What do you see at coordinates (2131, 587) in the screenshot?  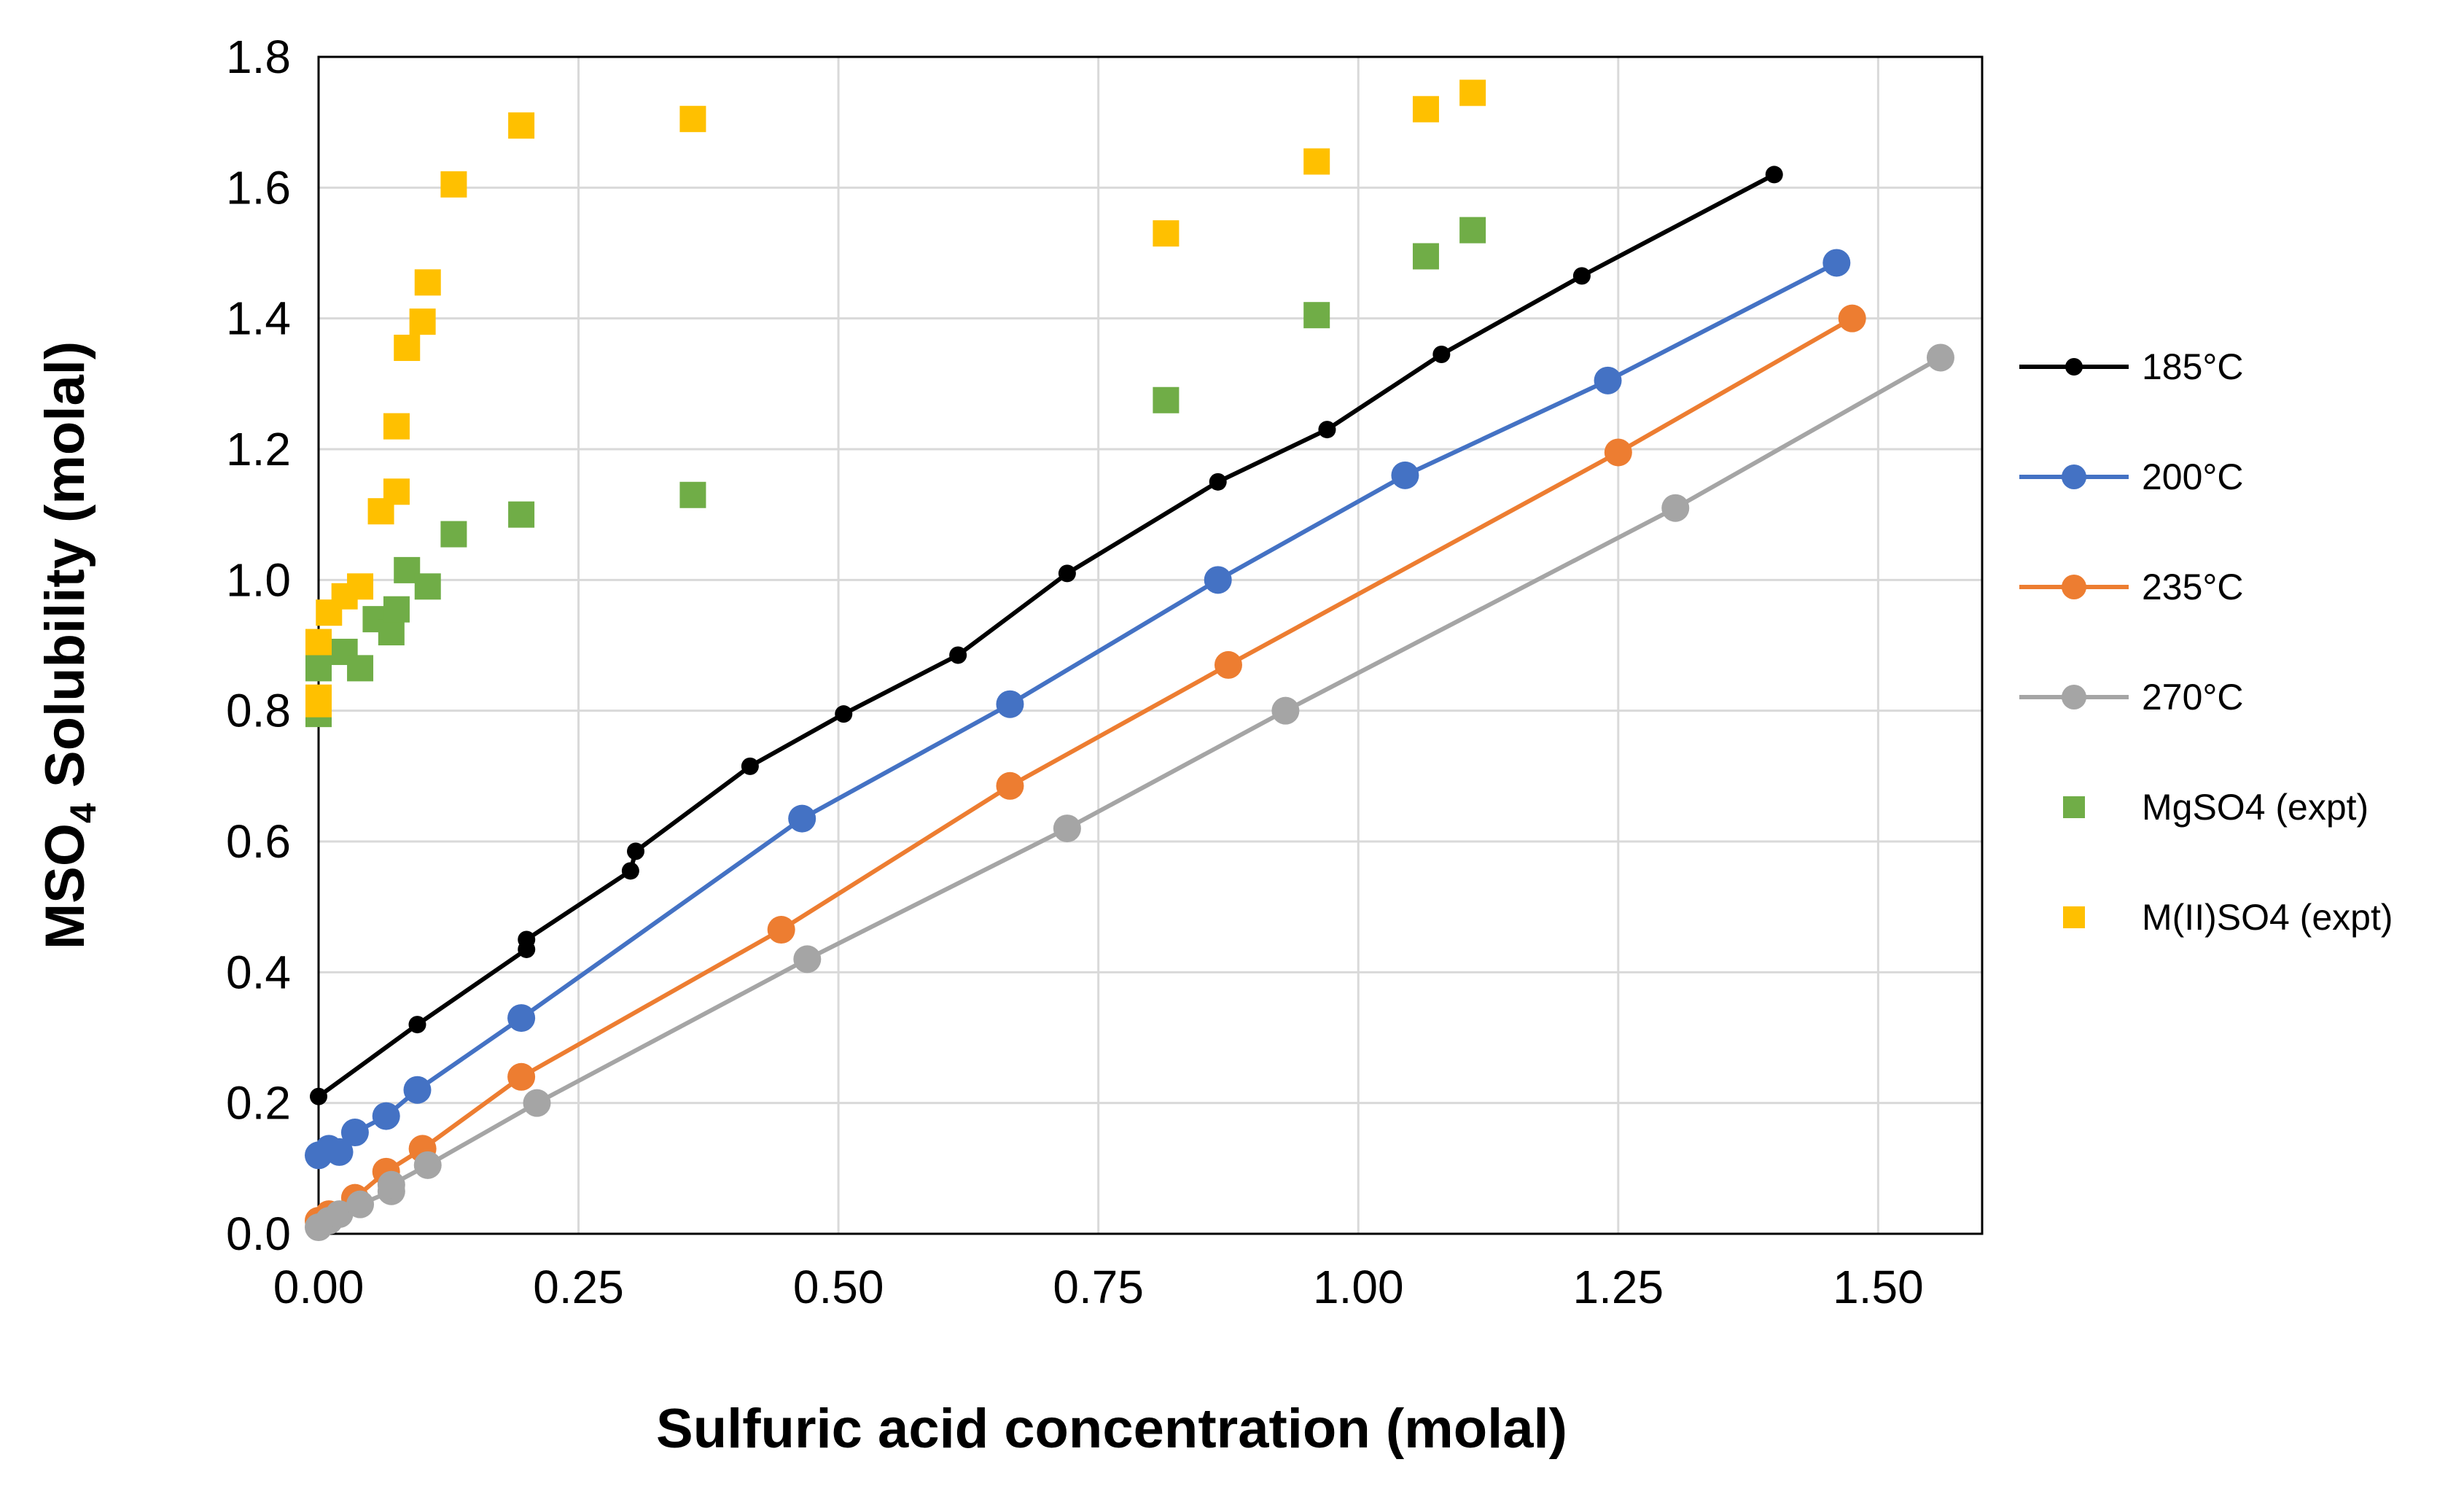 I see `legend-item-235-c: 235°C` at bounding box center [2131, 587].